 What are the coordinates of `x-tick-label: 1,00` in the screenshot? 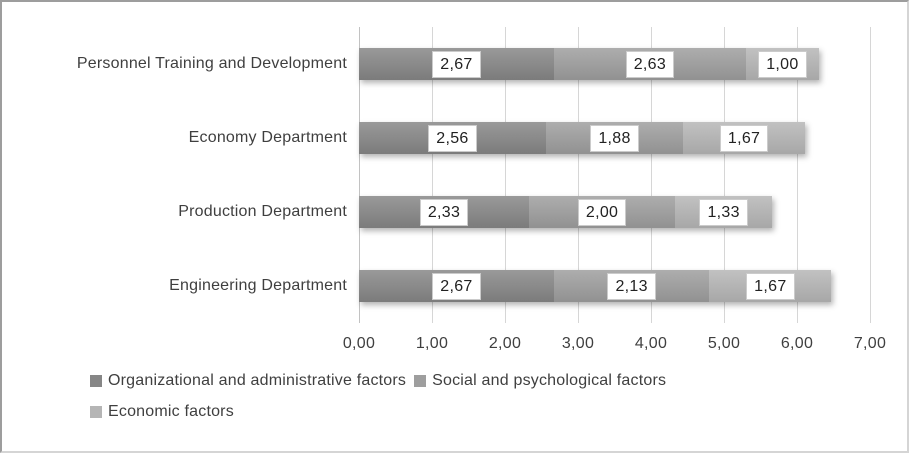 It's located at (432, 343).